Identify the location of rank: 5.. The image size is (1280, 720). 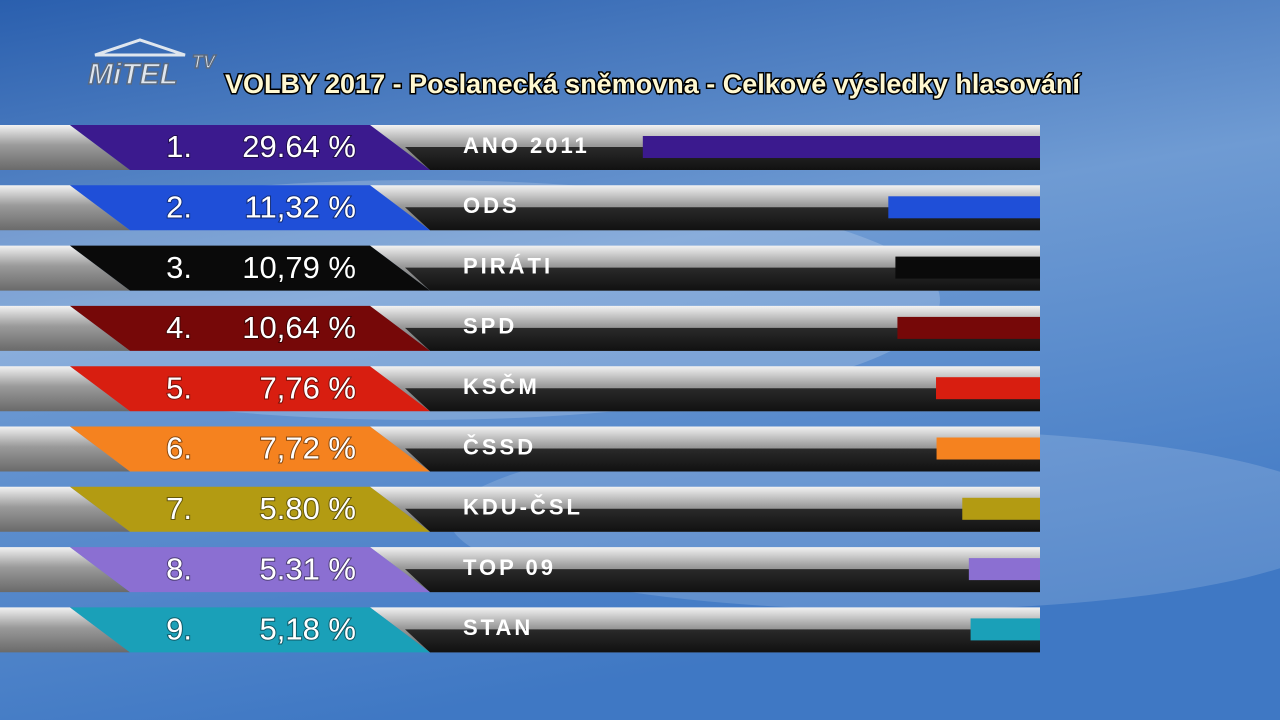
(179, 387).